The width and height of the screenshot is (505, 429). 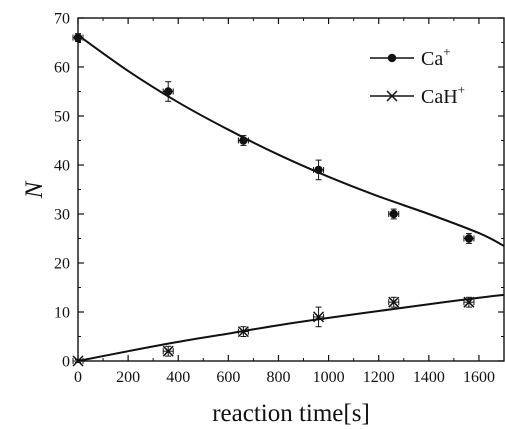 What do you see at coordinates (392, 96) in the screenshot?
I see `legend-marker-cah` at bounding box center [392, 96].